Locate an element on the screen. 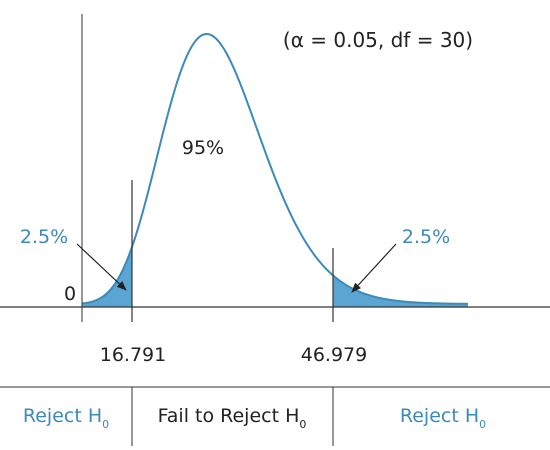 The height and width of the screenshot is (450, 550). region-right-label: Reject H0 is located at coordinates (443, 418).